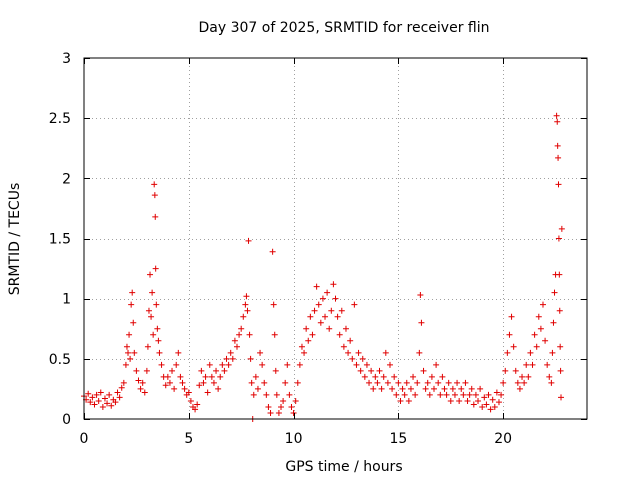 Image resolution: width=640 pixels, height=480 pixels. What do you see at coordinates (343, 467) in the screenshot?
I see `x-axis-label: GPS time / hours` at bounding box center [343, 467].